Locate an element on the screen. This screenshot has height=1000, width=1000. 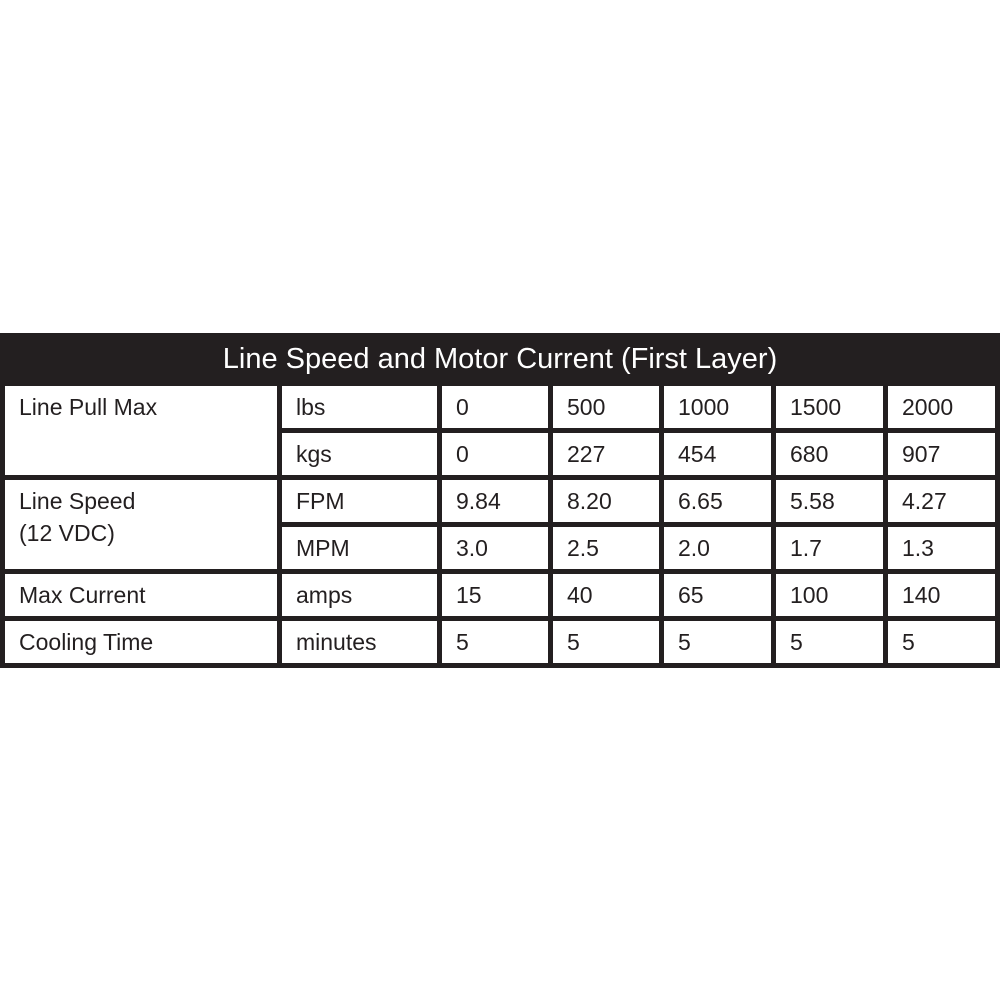
value-cell: 2.5 is located at coordinates (606, 548).